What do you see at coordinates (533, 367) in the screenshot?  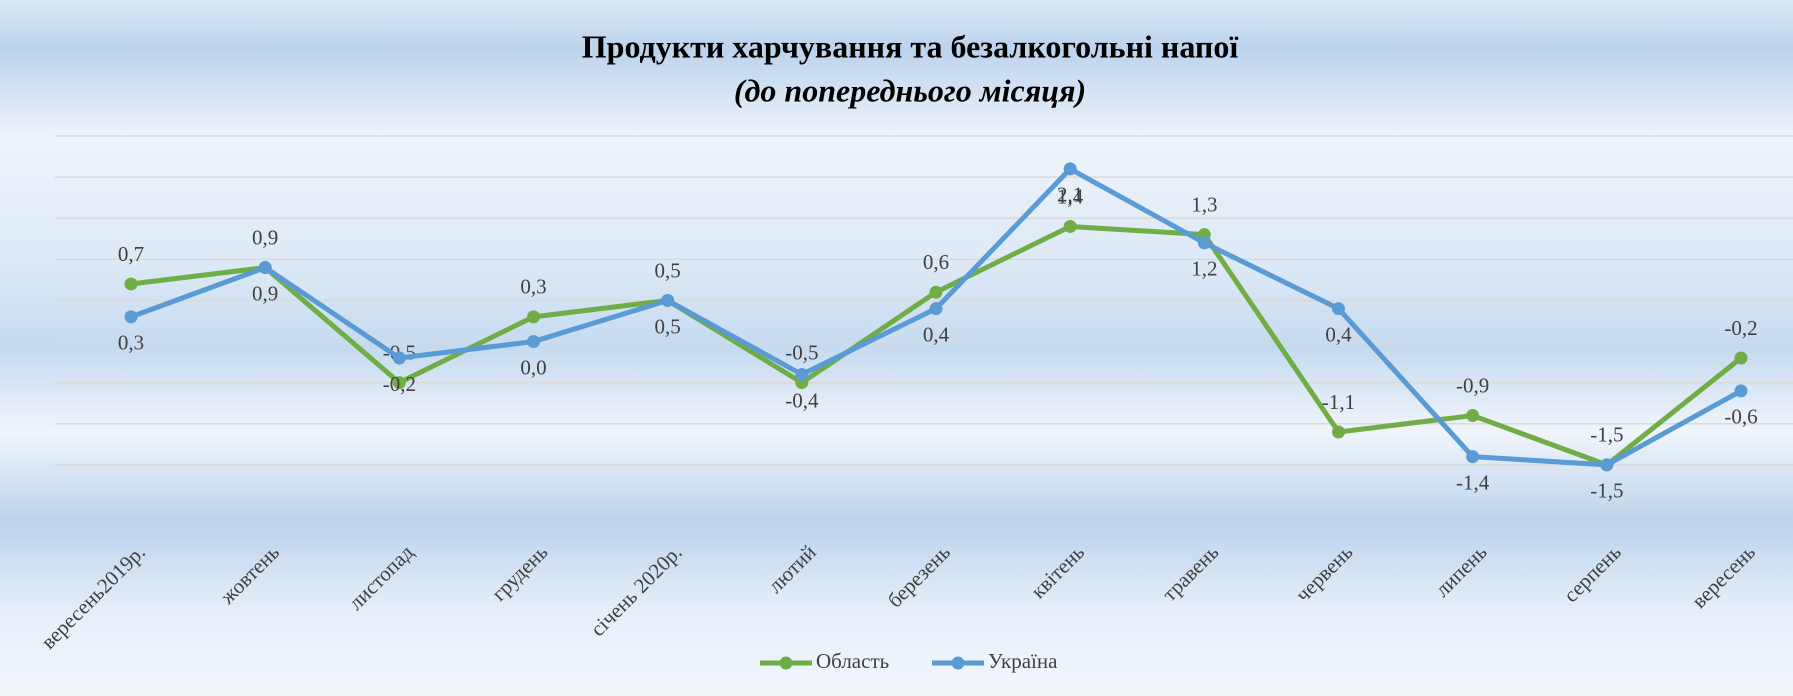 I see `data-label: 0,0` at bounding box center [533, 367].